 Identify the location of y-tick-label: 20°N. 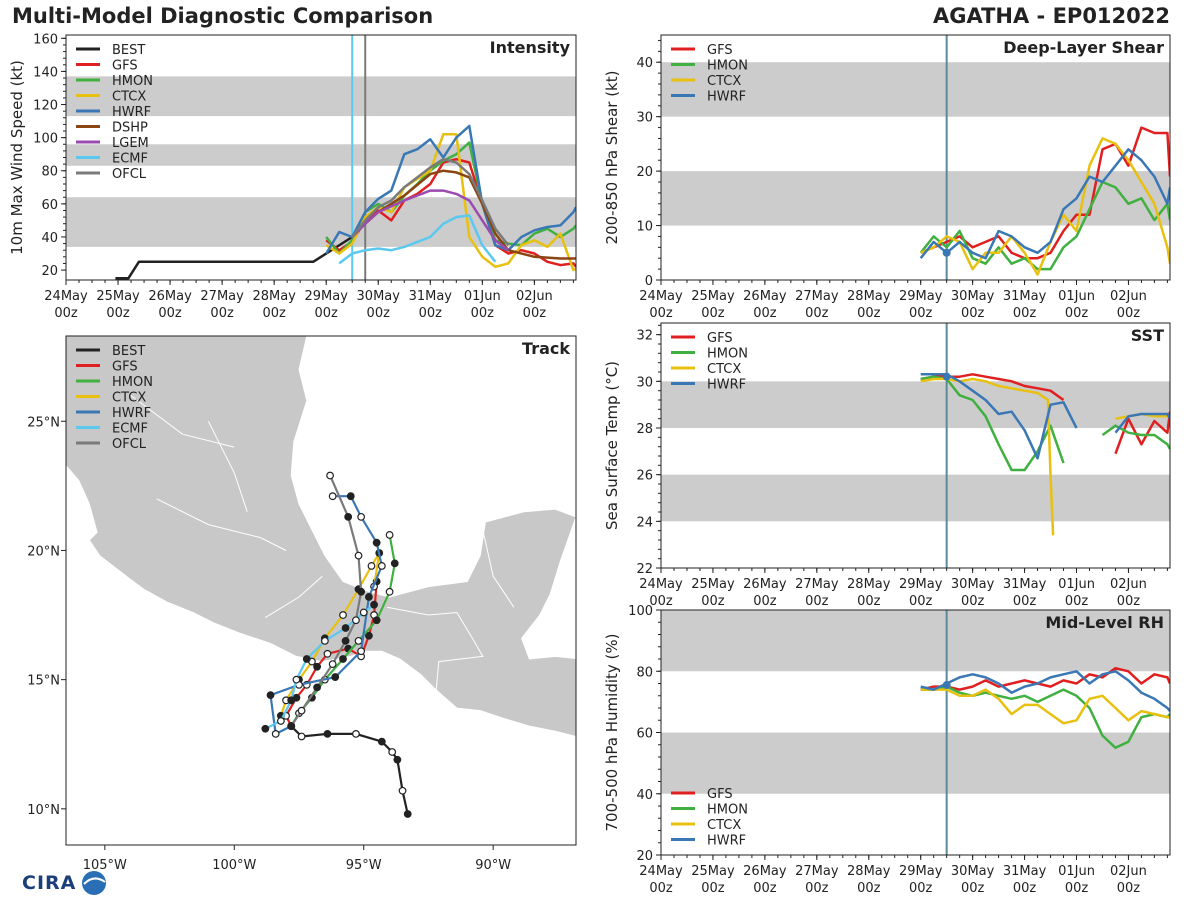
(43, 551).